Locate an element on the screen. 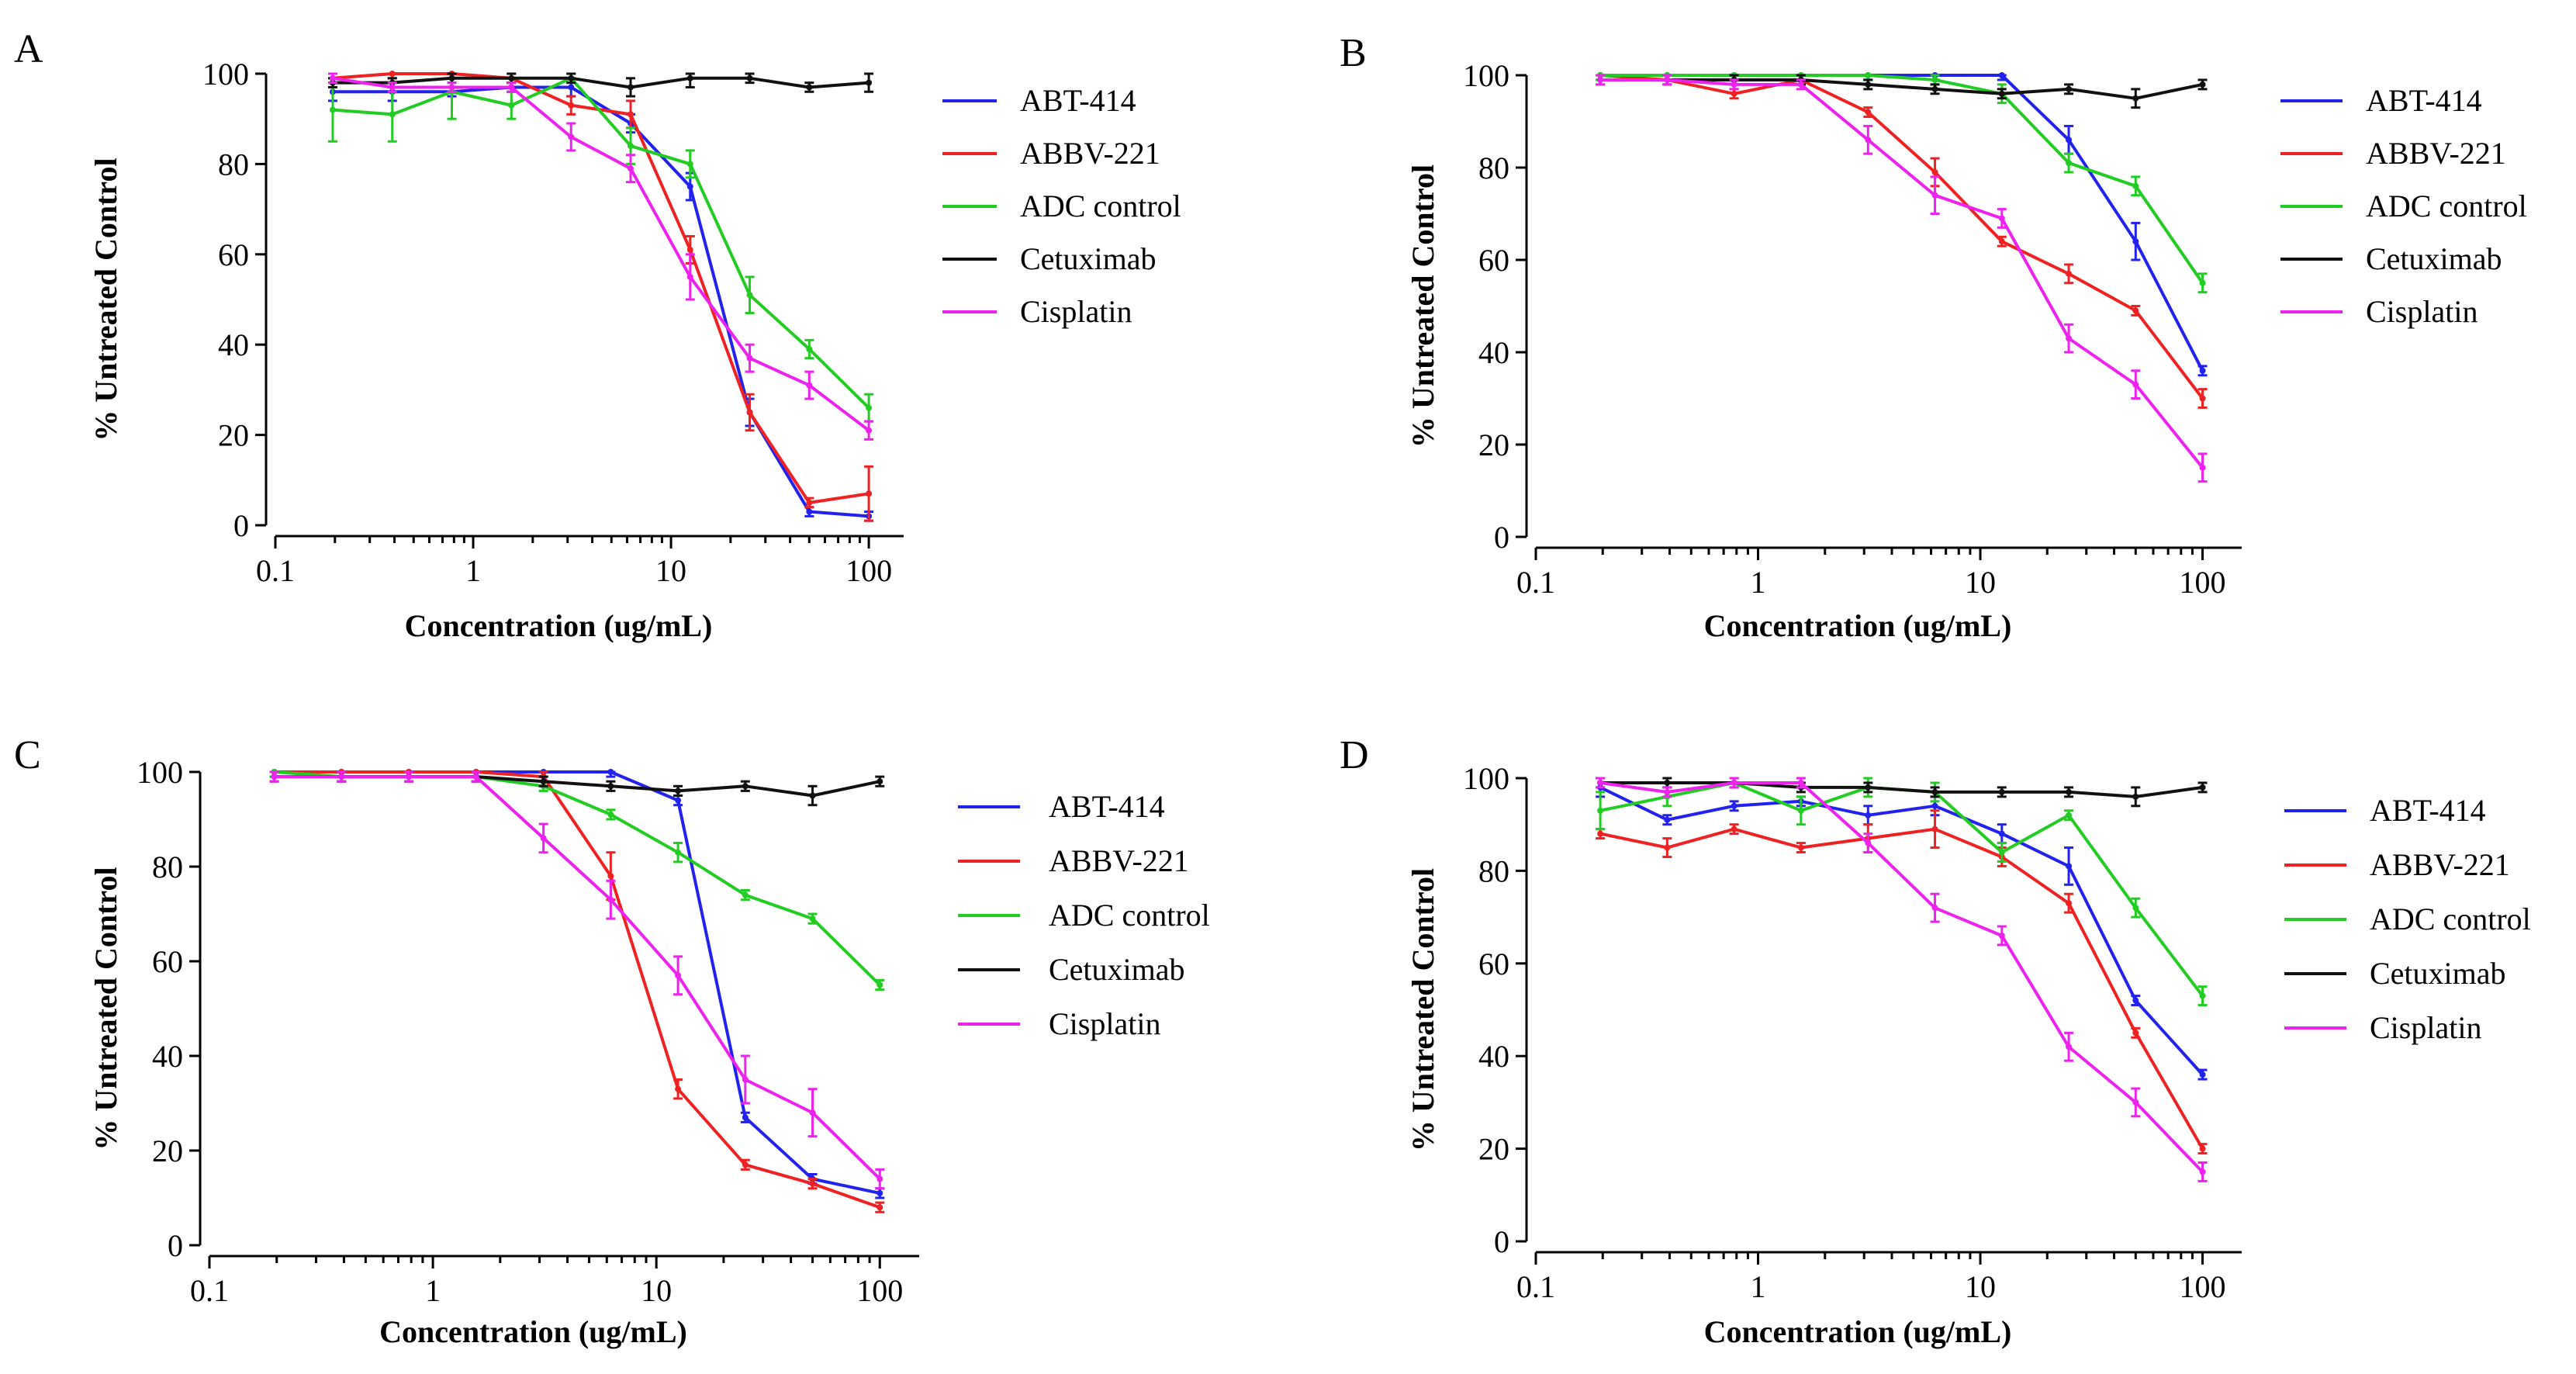  y-tick-label: 80 is located at coordinates (1493, 870).